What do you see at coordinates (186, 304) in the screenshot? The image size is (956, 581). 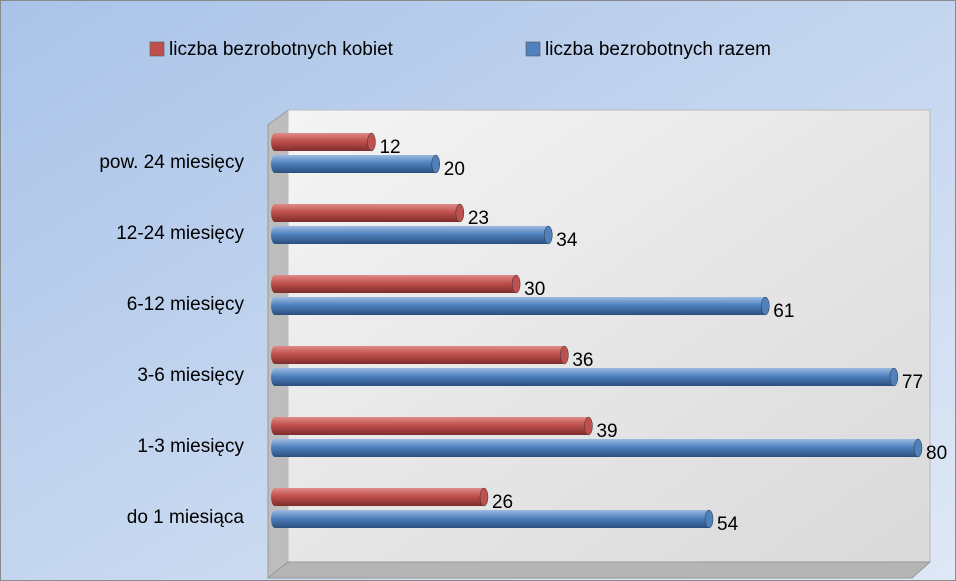 I see `y-tick-label: 6-12 miesięcy` at bounding box center [186, 304].